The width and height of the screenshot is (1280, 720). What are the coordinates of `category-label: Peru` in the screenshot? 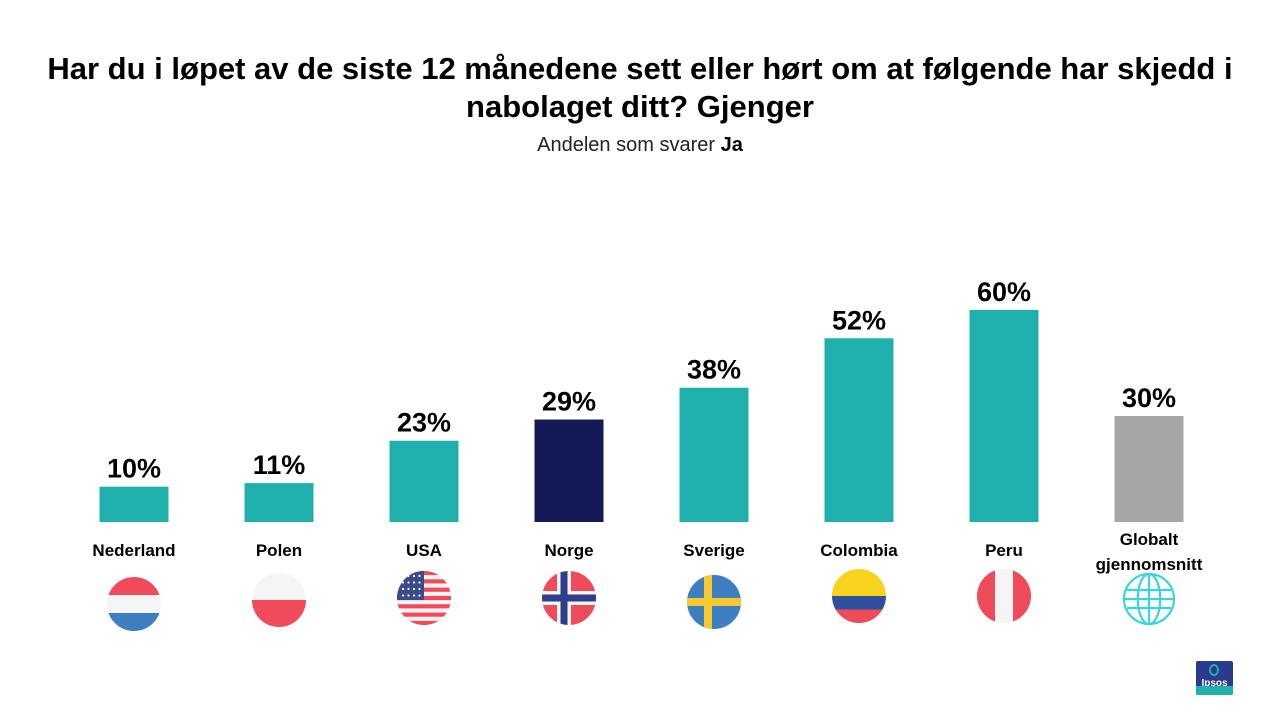 It's located at (1004, 550).